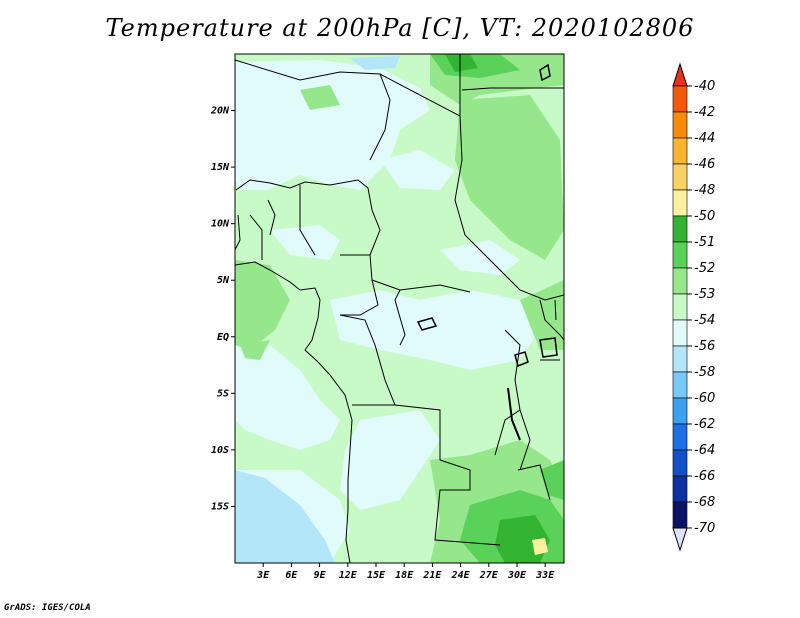 Image resolution: width=800 pixels, height=618 pixels. I want to click on colorbar-label: -54, so click(704, 320).